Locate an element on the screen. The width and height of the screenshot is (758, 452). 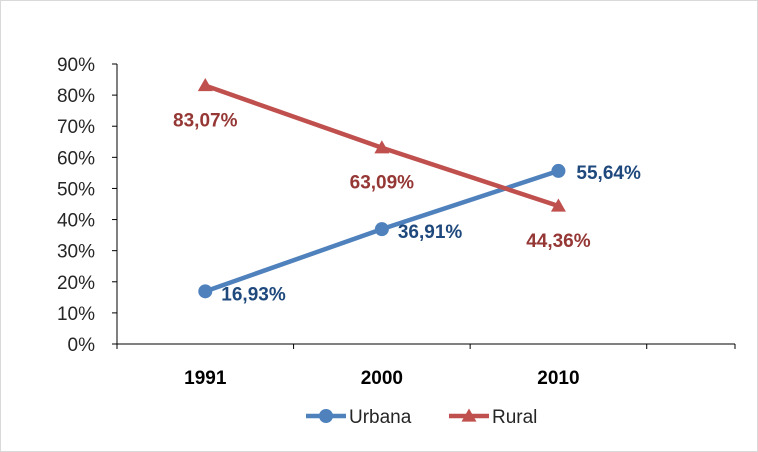
legend: Urbana Rural is located at coordinates (421, 417).